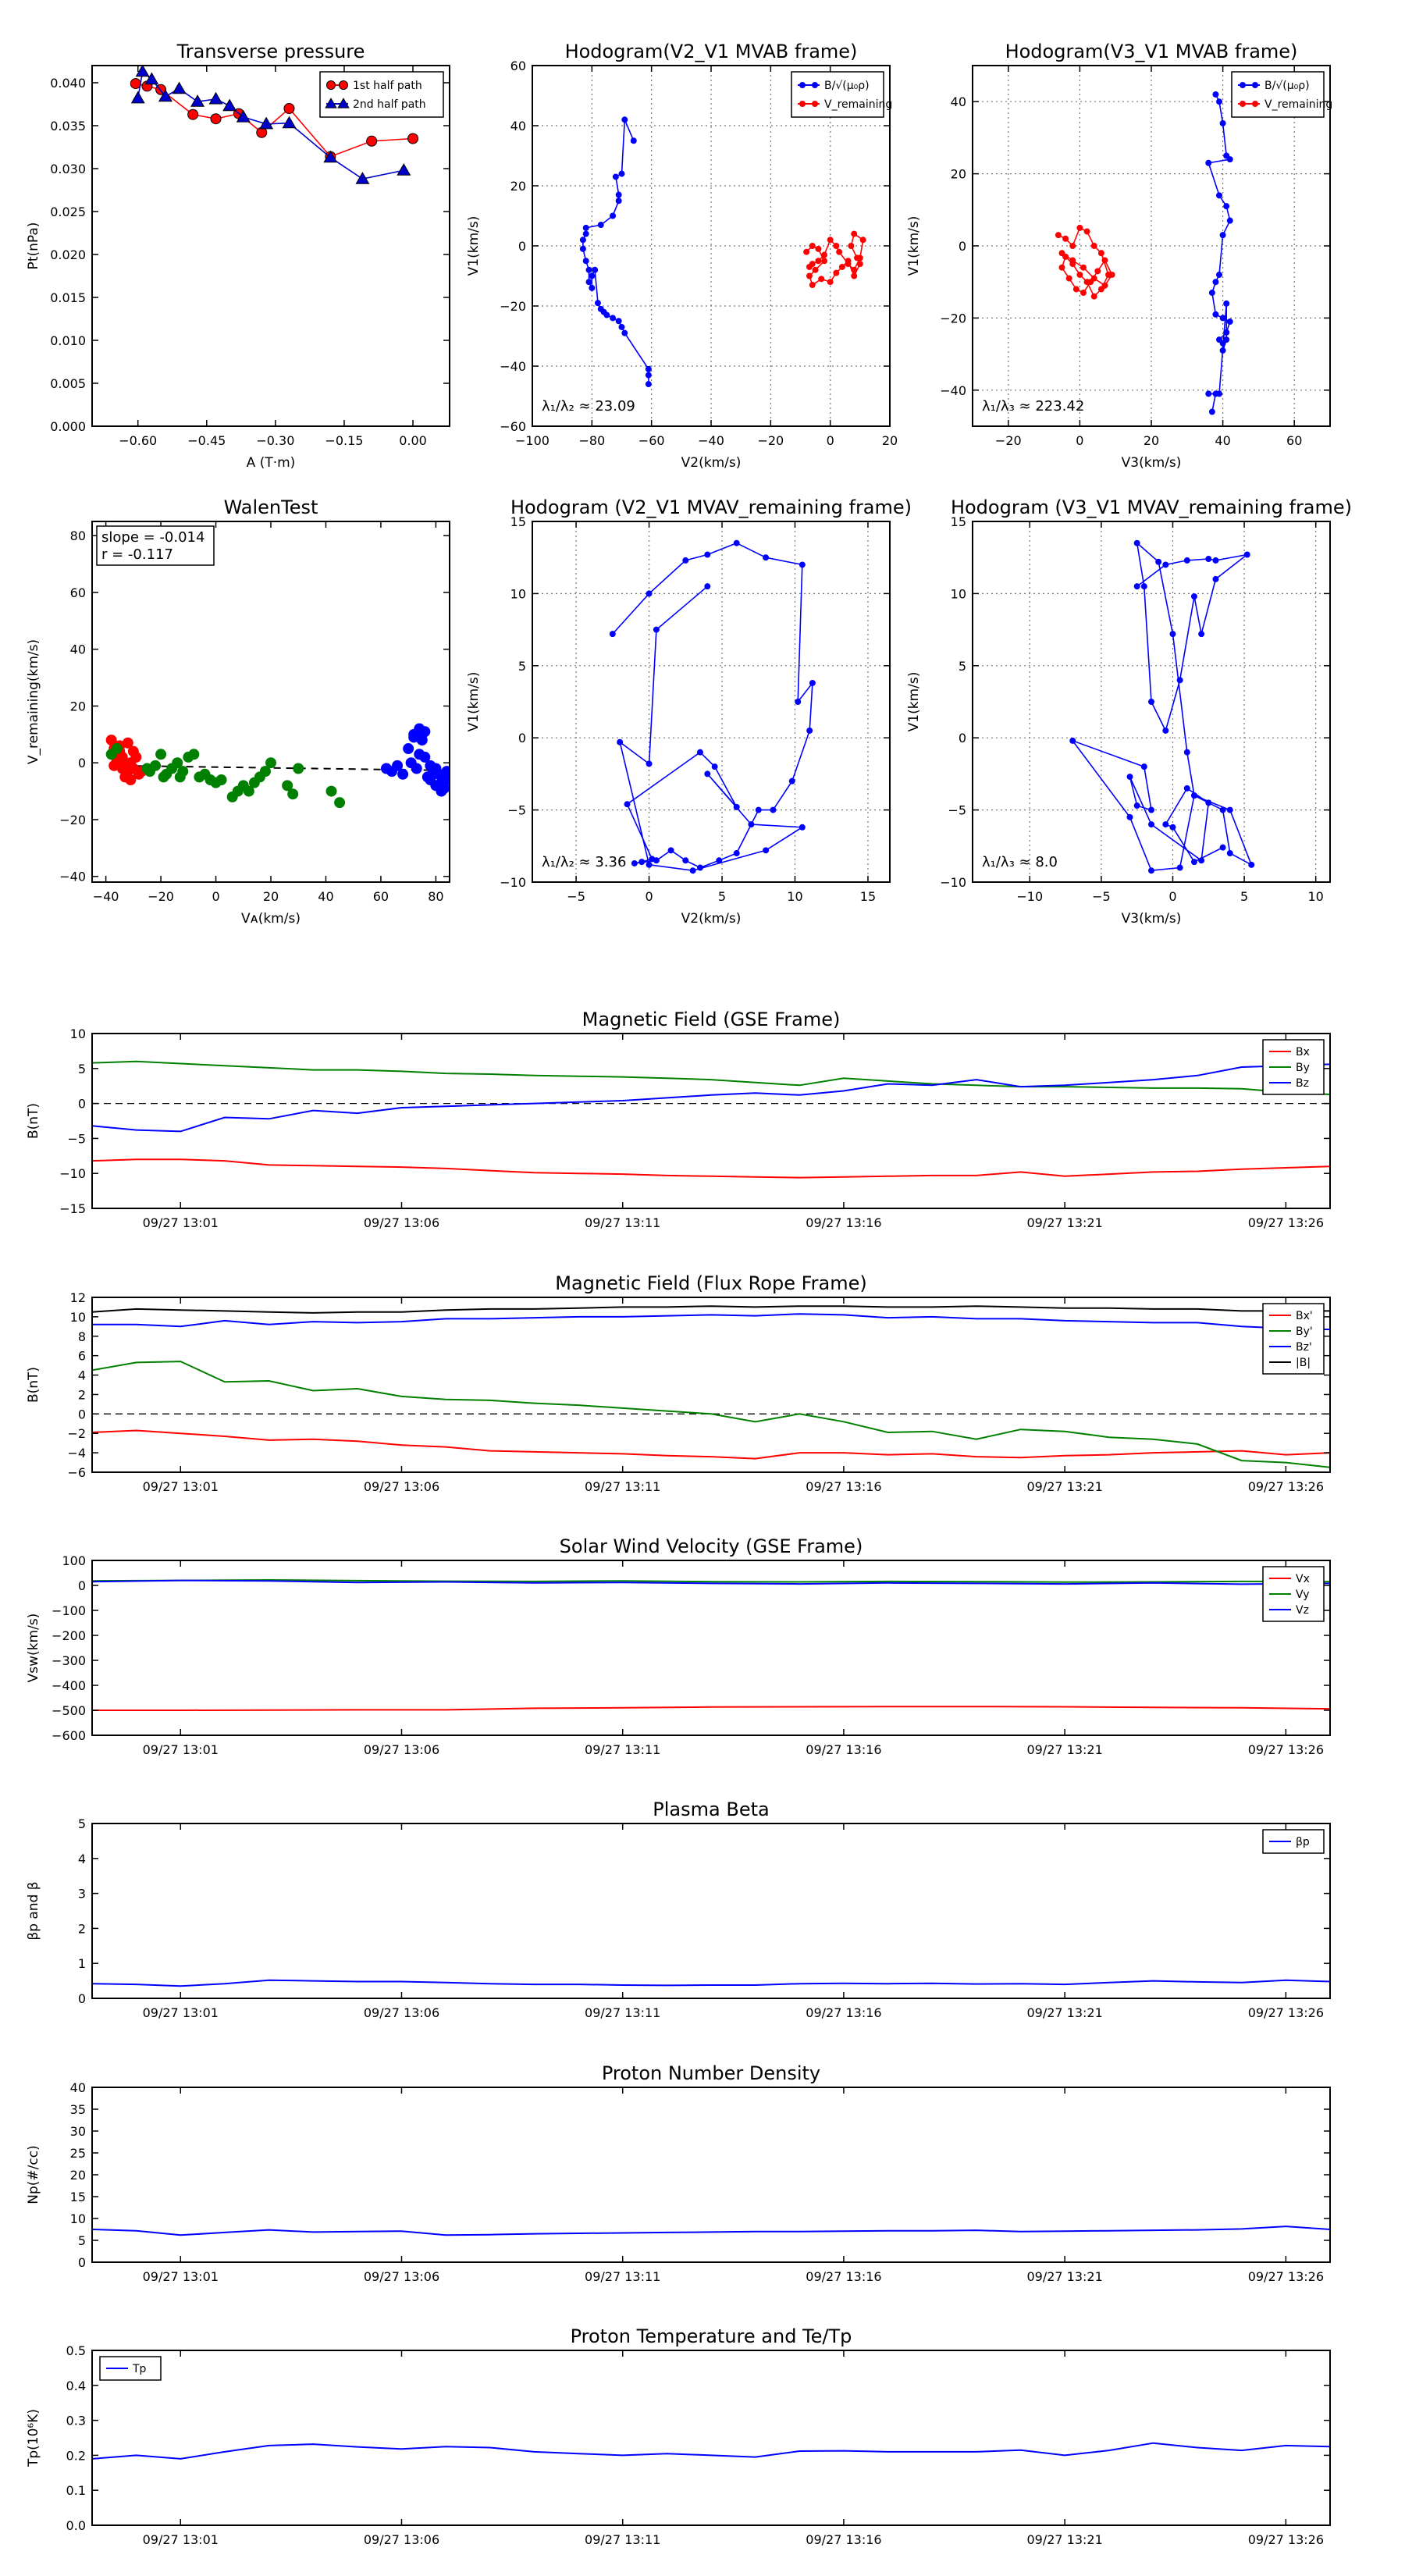  I want to click on x-tick-label: 20, so click(271, 896).